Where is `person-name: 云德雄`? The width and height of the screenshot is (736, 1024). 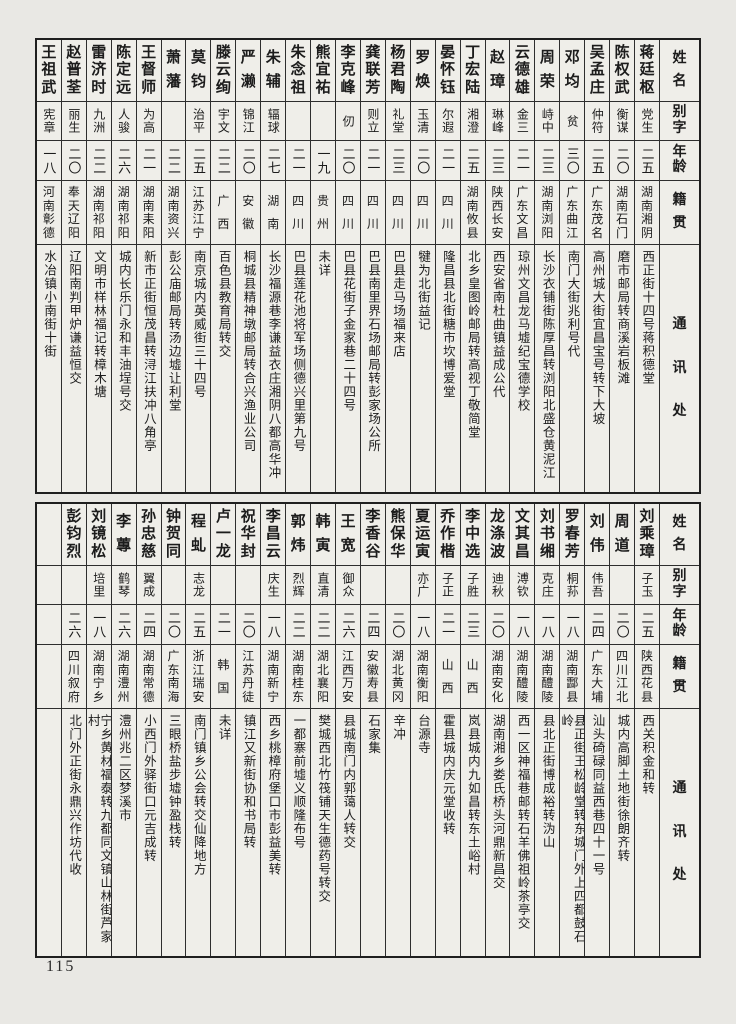
person-name: 云德雄 is located at coordinates (522, 71).